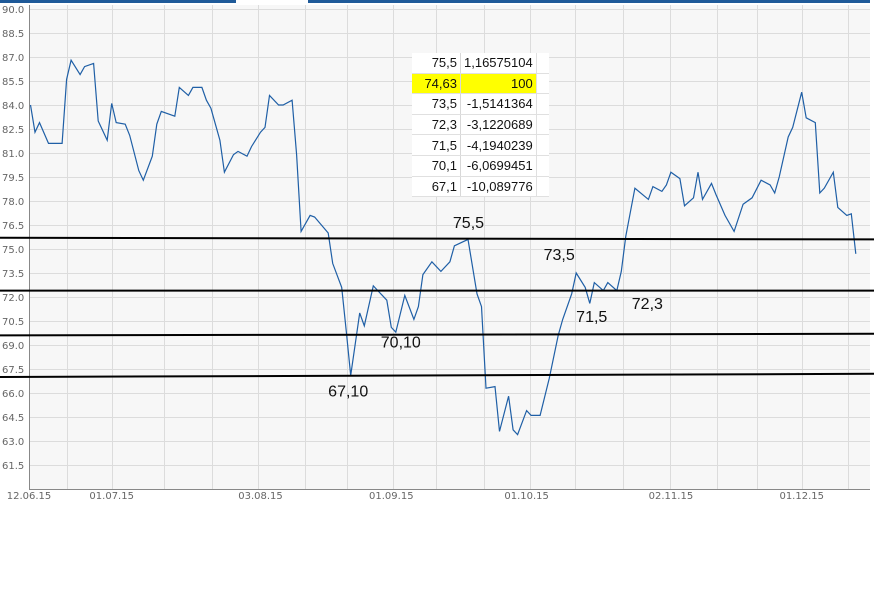 This screenshot has width=874, height=600. What do you see at coordinates (436, 145) in the screenshot?
I see `level-cell: 71,5` at bounding box center [436, 145].